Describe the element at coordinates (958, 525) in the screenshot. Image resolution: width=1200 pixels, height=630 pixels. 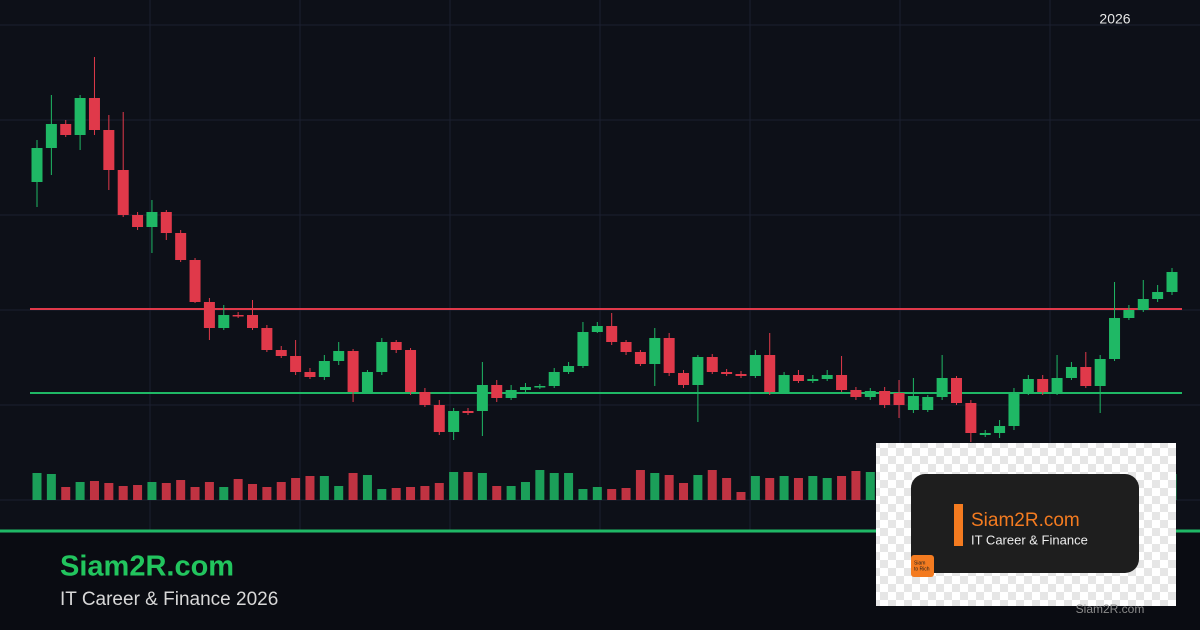
I see `watermark-bar` at that location.